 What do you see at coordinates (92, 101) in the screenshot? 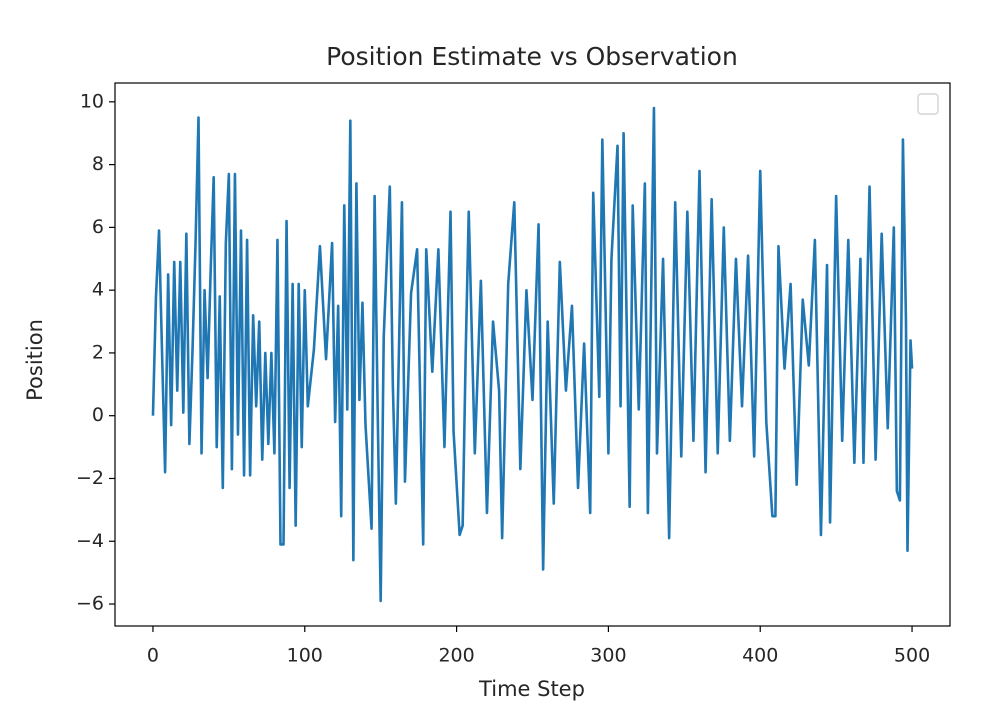
I see `y-tick-label: 10` at bounding box center [92, 101].